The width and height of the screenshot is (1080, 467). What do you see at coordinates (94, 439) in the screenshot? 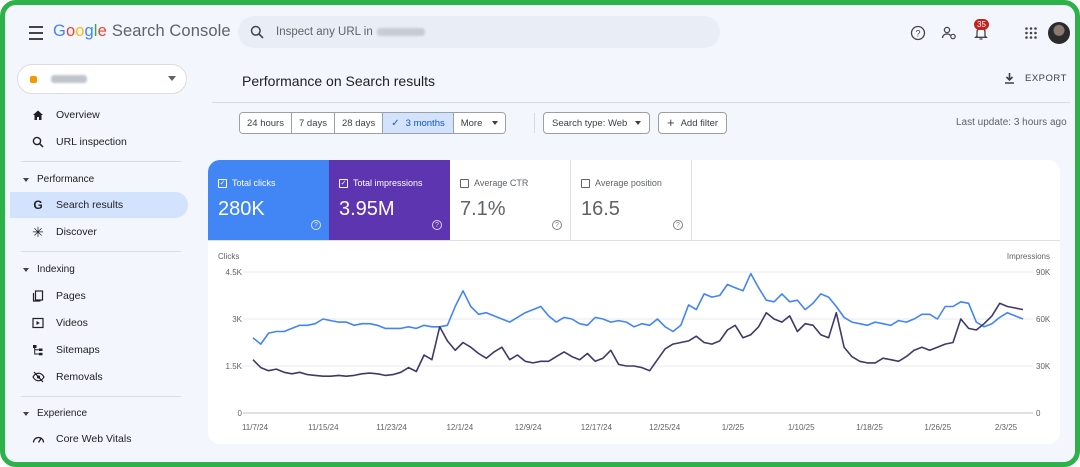
I see `sidebar-item-label: Core Web Vitals` at bounding box center [94, 439].